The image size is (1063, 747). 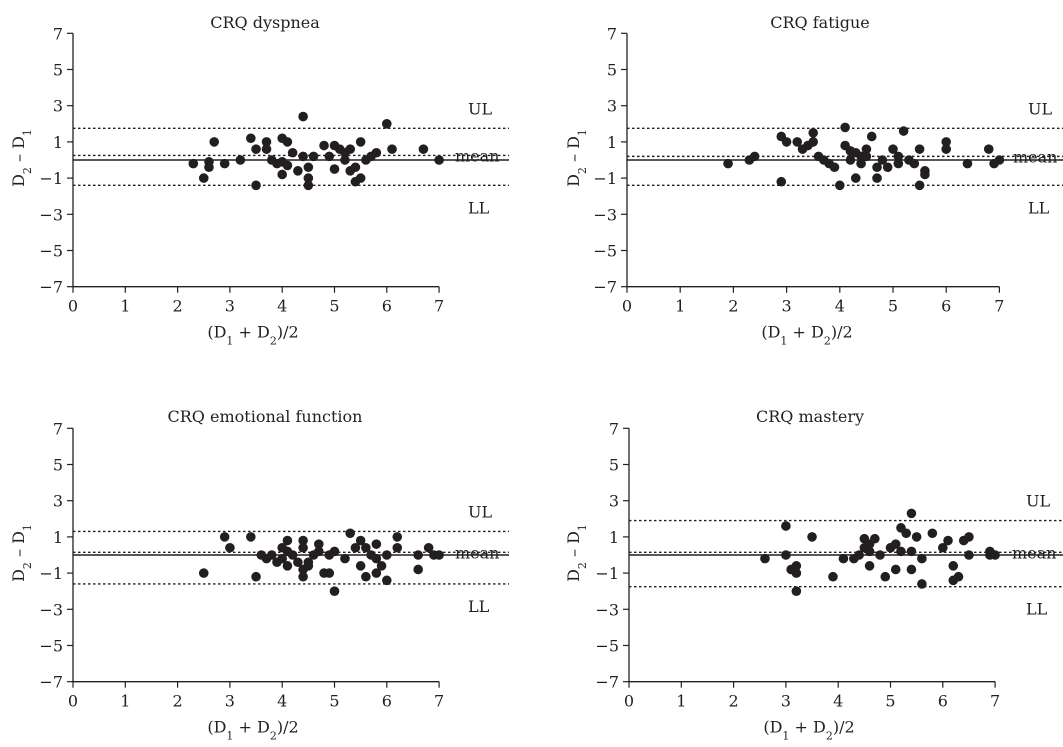 What do you see at coordinates (786, 701) in the screenshot?
I see `x-tick-label: 3` at bounding box center [786, 701].